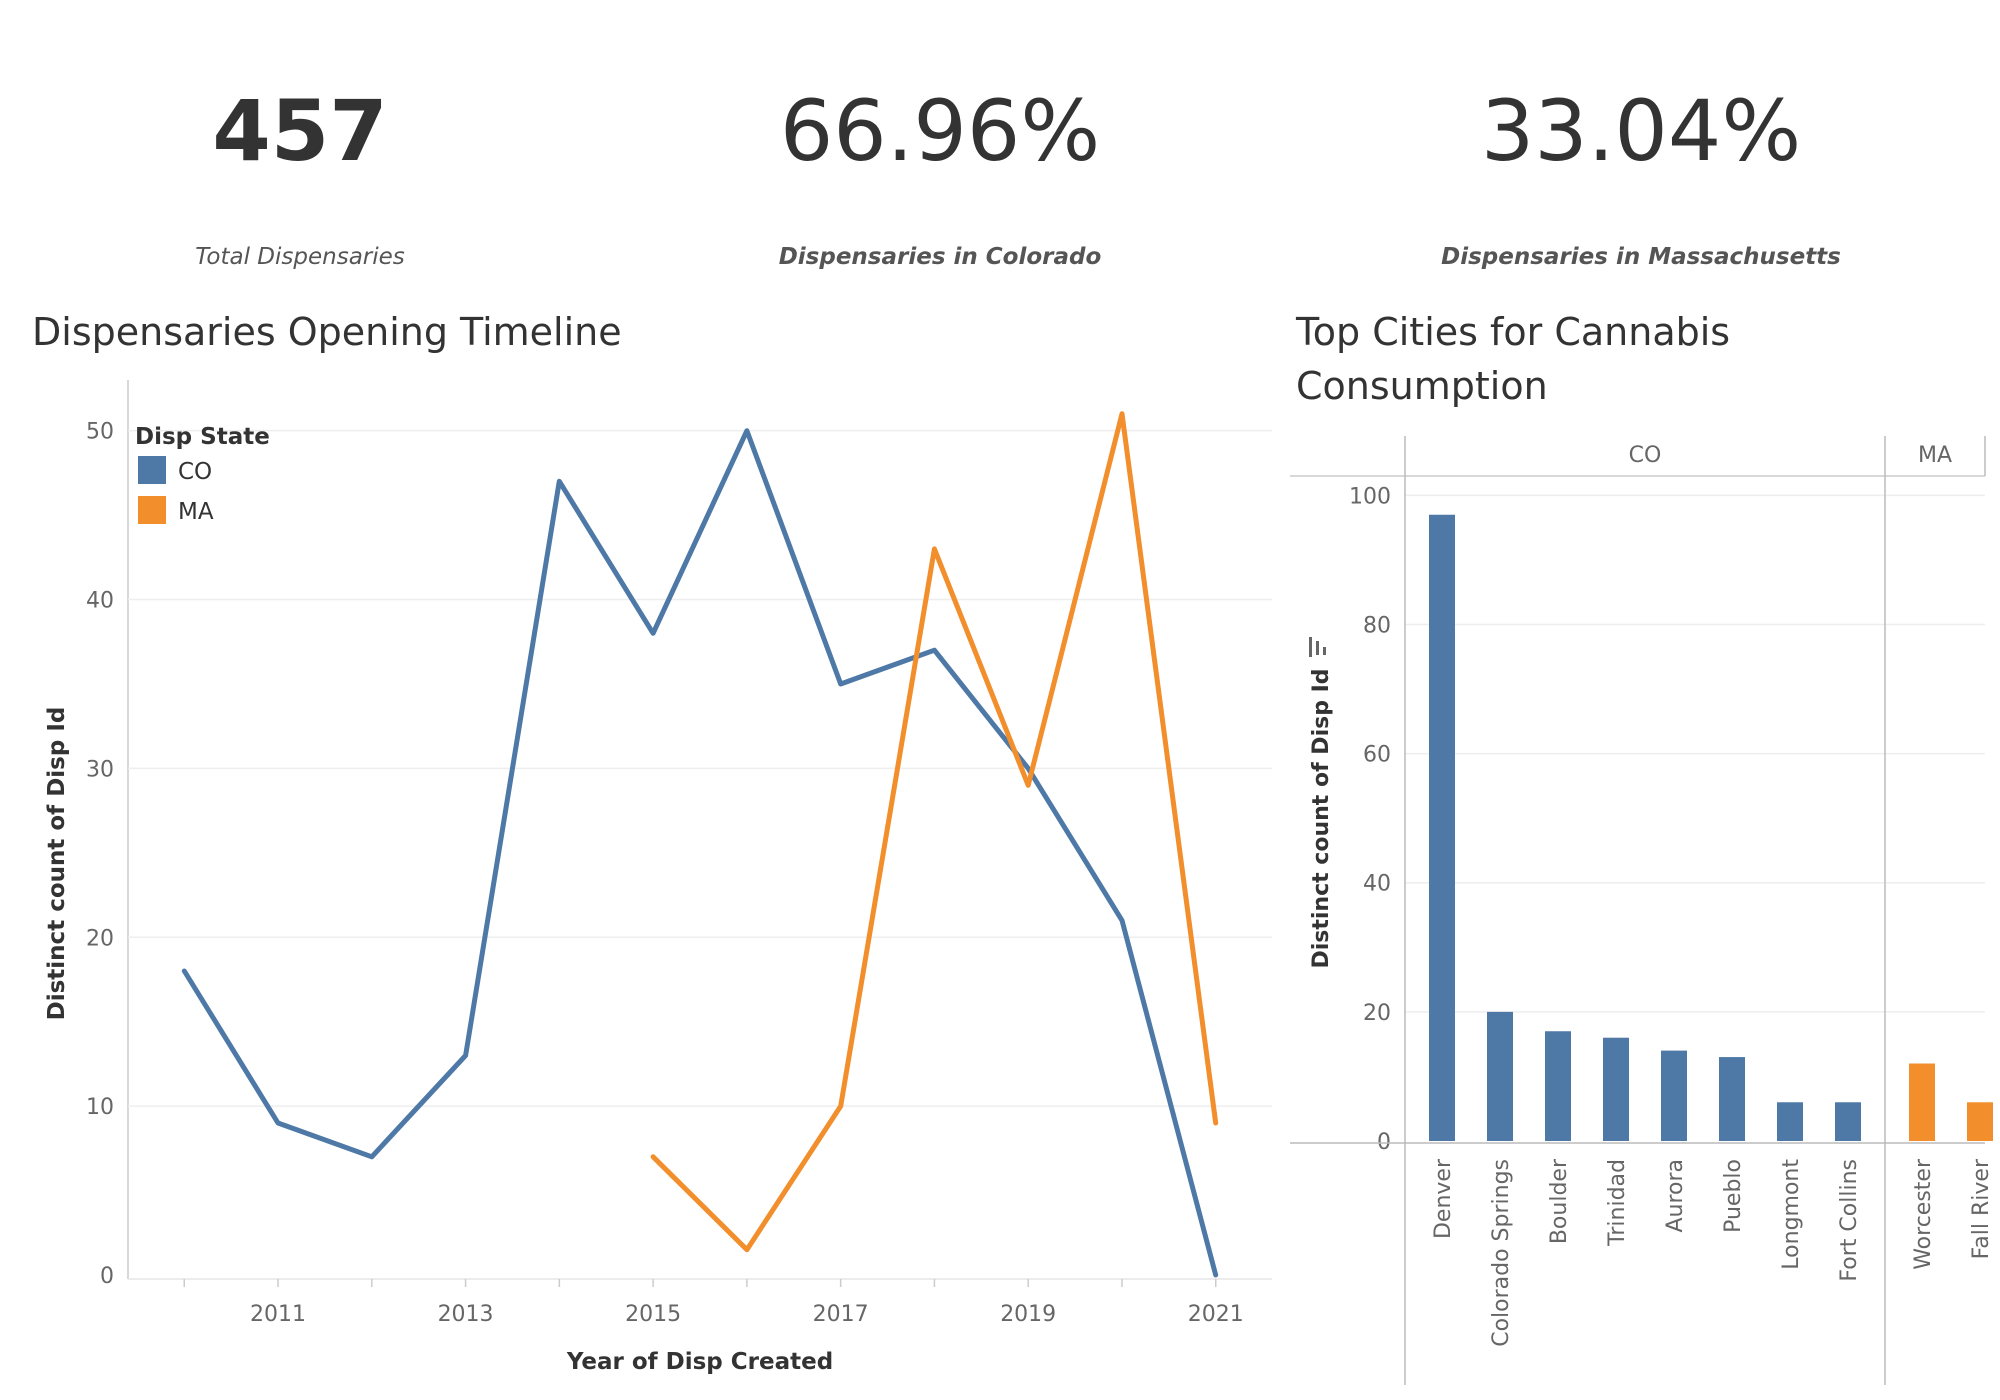 The width and height of the screenshot is (2000, 1400). What do you see at coordinates (1981, 1208) in the screenshot?
I see `cities-x-tick-label: Fall River` at bounding box center [1981, 1208].